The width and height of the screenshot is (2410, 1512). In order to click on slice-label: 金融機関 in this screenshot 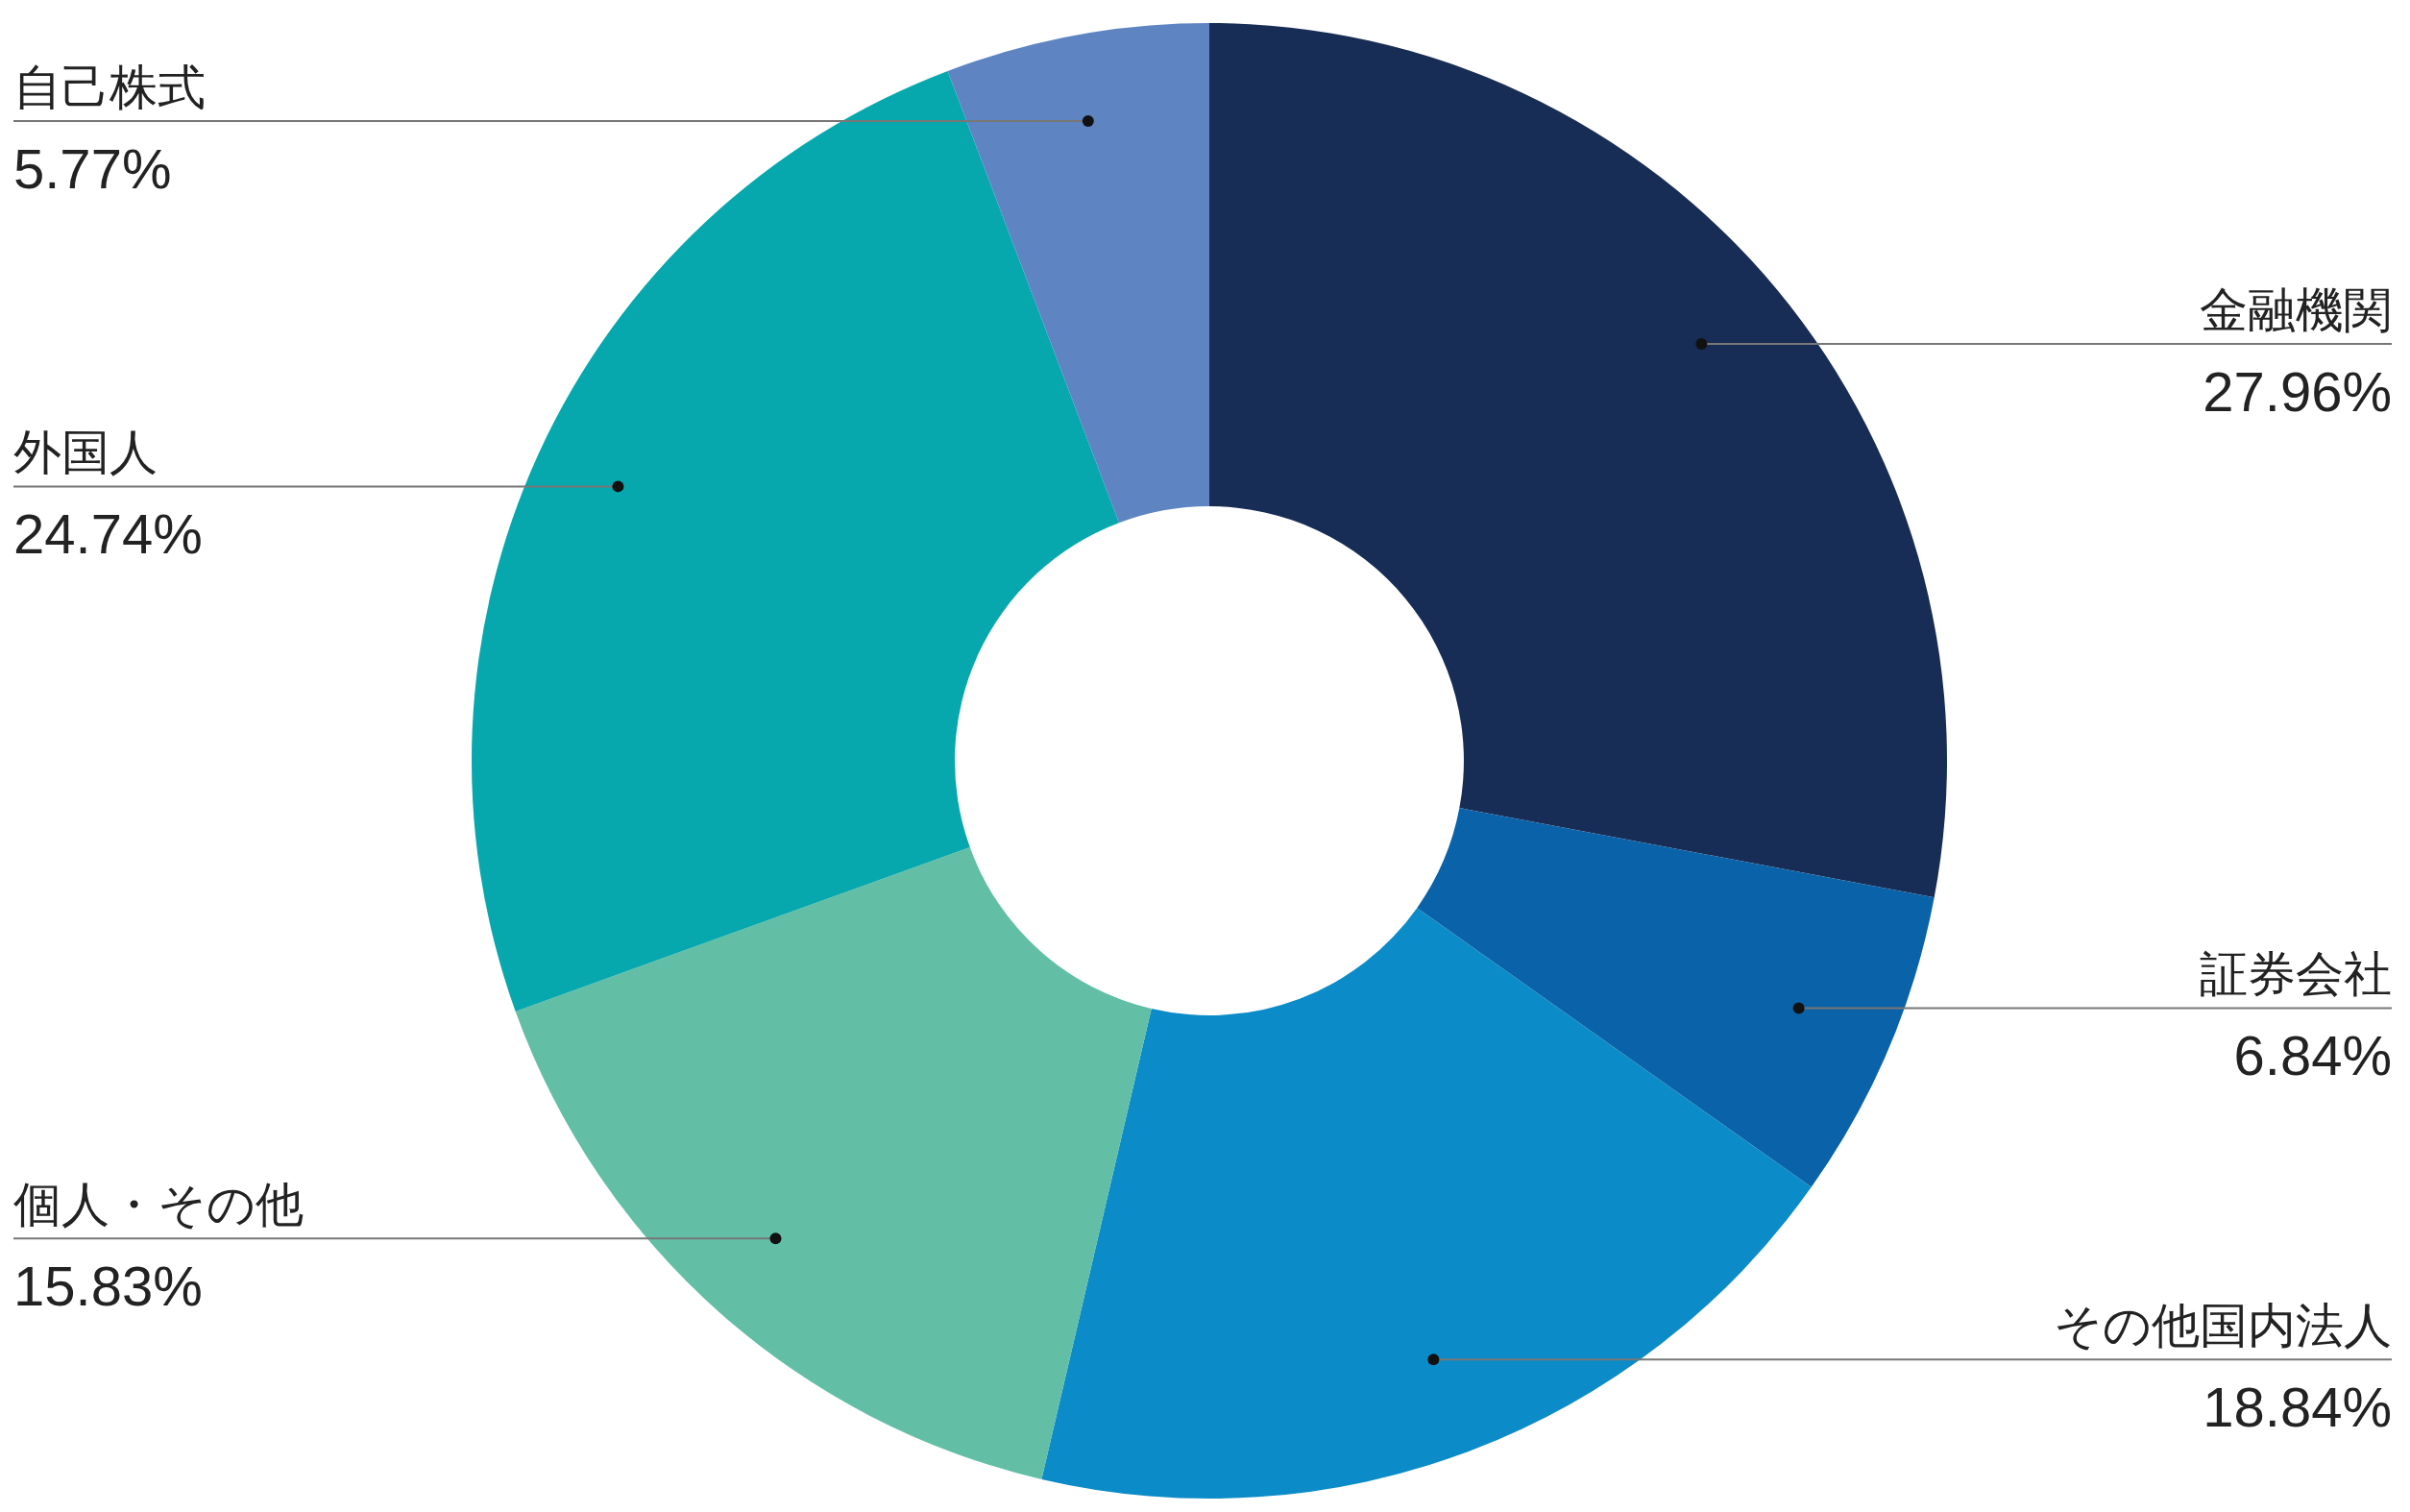, I will do `click(2296, 310)`.